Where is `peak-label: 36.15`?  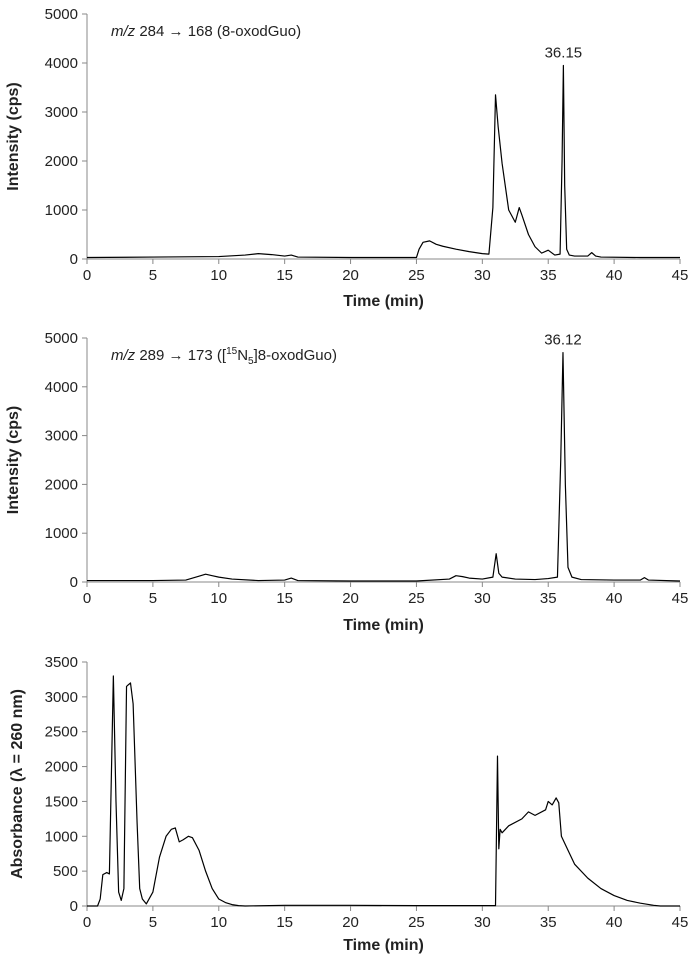
peak-label: 36.15 is located at coordinates (564, 52).